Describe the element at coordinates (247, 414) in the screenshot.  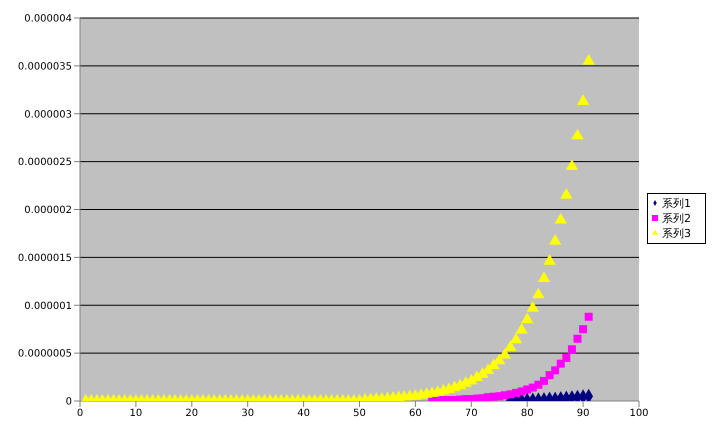
I see `x-tick-label: 30` at that location.